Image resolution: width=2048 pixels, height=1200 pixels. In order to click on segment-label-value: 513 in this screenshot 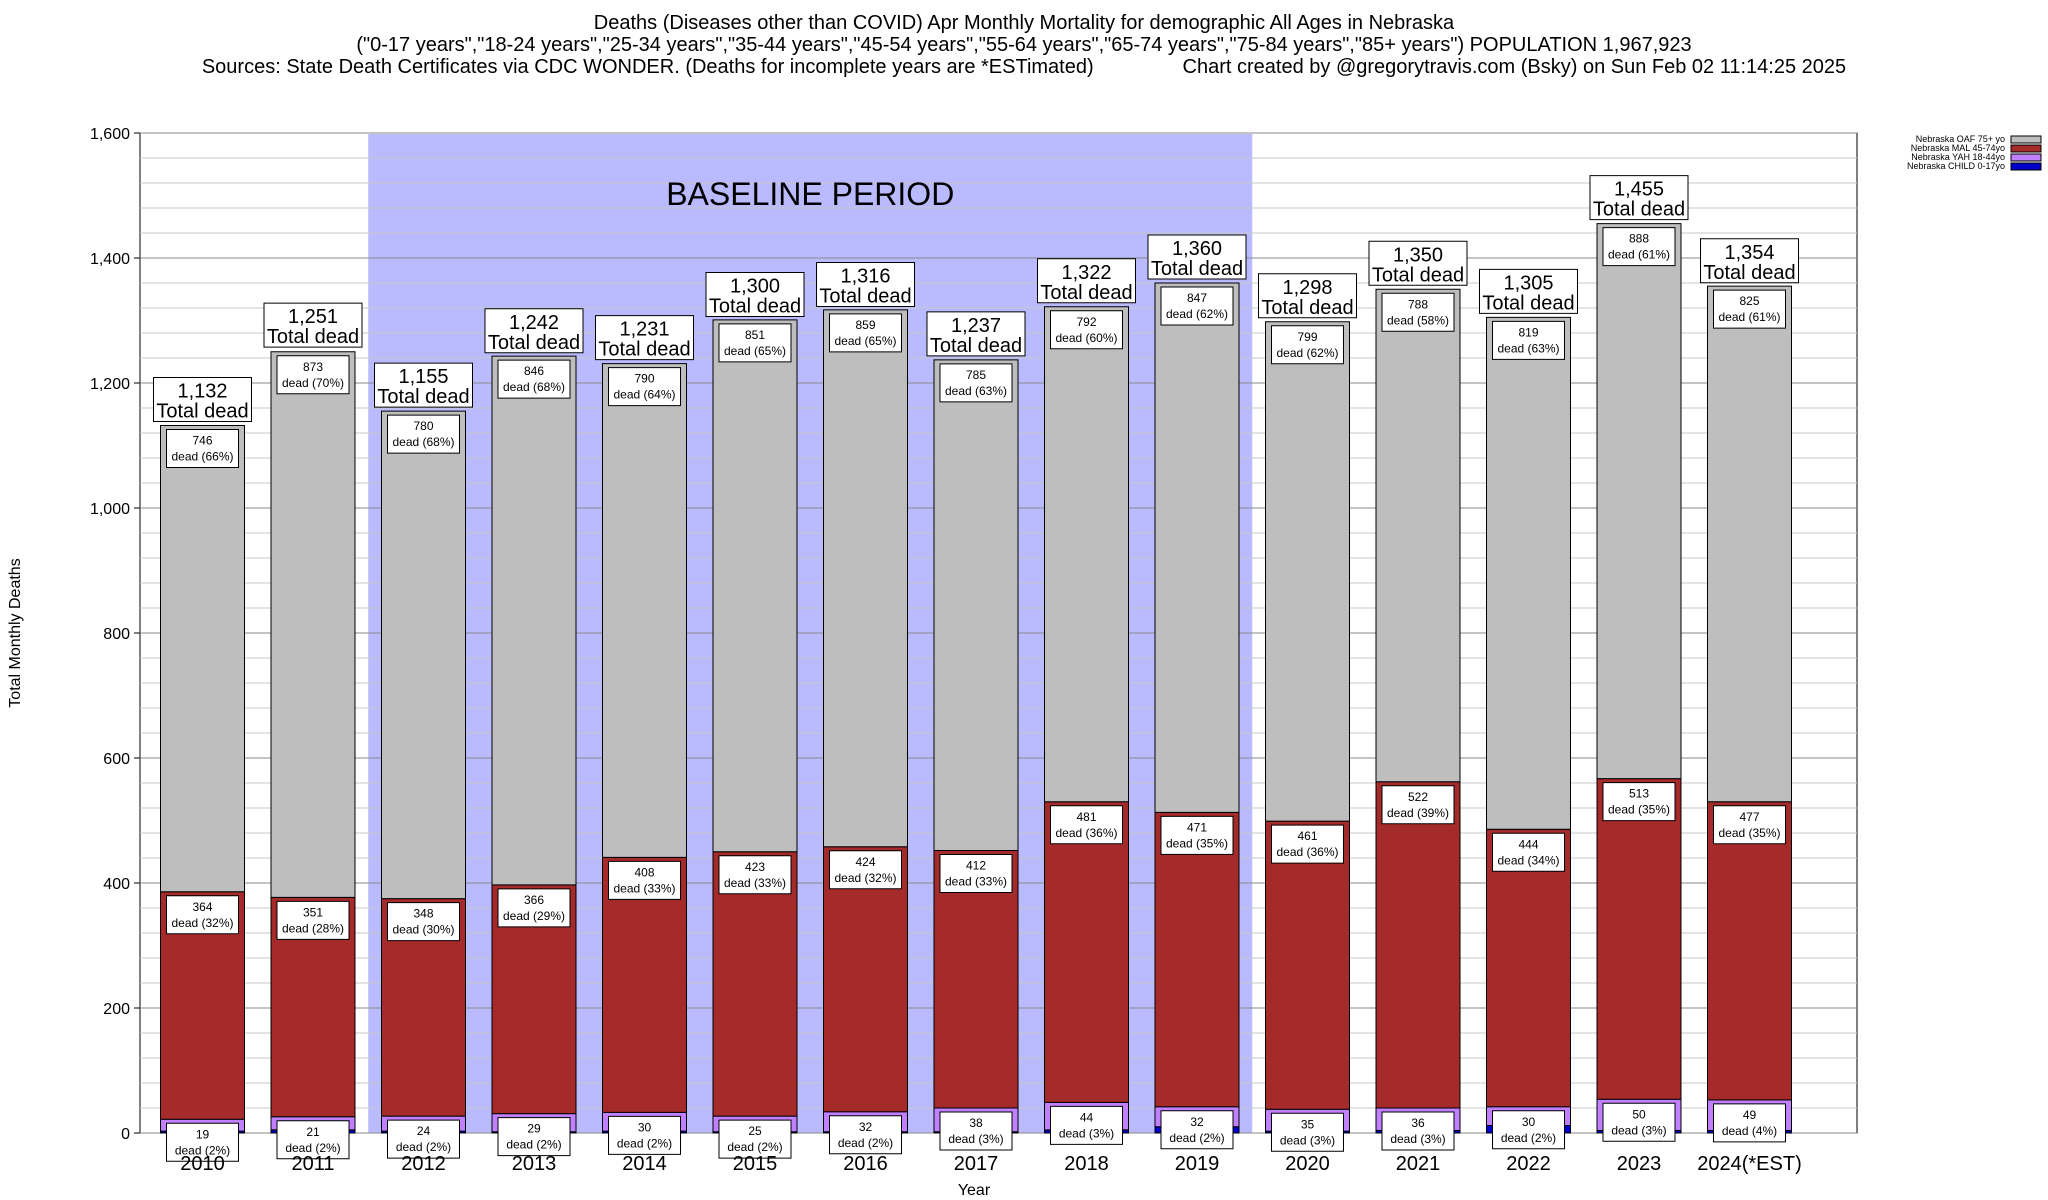, I will do `click(1639, 794)`.